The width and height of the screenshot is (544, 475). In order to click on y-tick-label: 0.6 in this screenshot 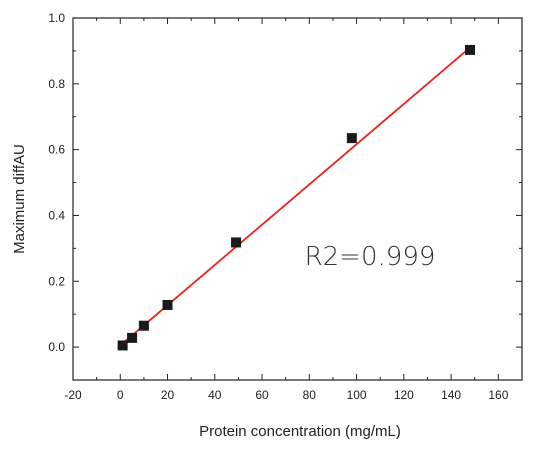, I will do `click(56, 150)`.